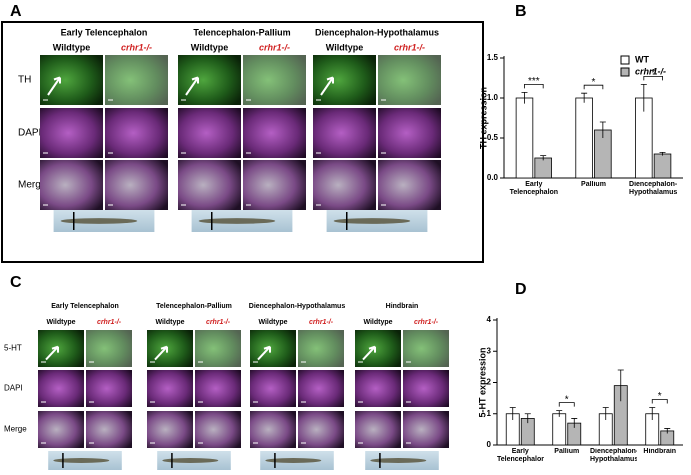 The width and height of the screenshot is (691, 475). Describe the element at coordinates (16, 282) in the screenshot. I see `panel-letter: C` at that location.